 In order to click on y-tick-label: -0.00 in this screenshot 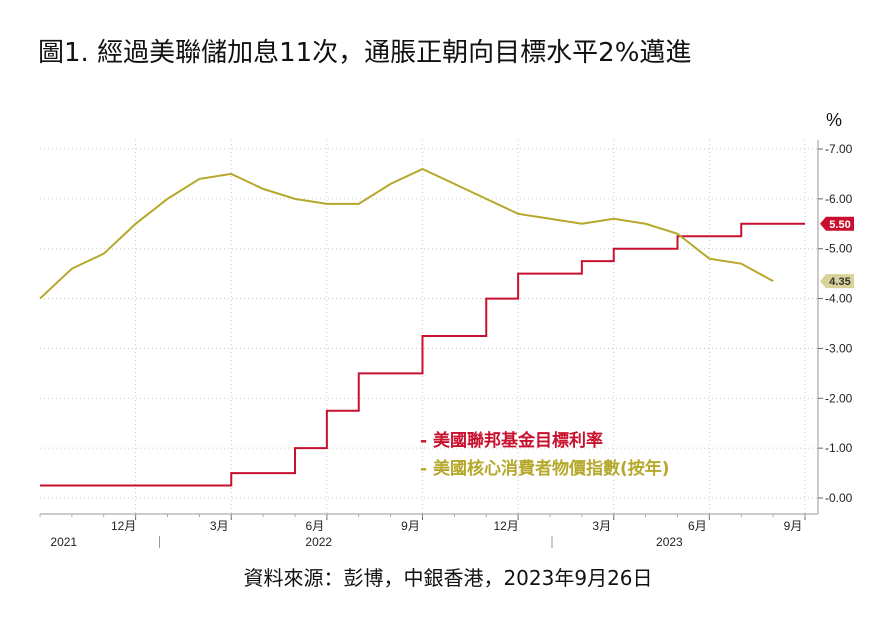, I will do `click(839, 498)`.